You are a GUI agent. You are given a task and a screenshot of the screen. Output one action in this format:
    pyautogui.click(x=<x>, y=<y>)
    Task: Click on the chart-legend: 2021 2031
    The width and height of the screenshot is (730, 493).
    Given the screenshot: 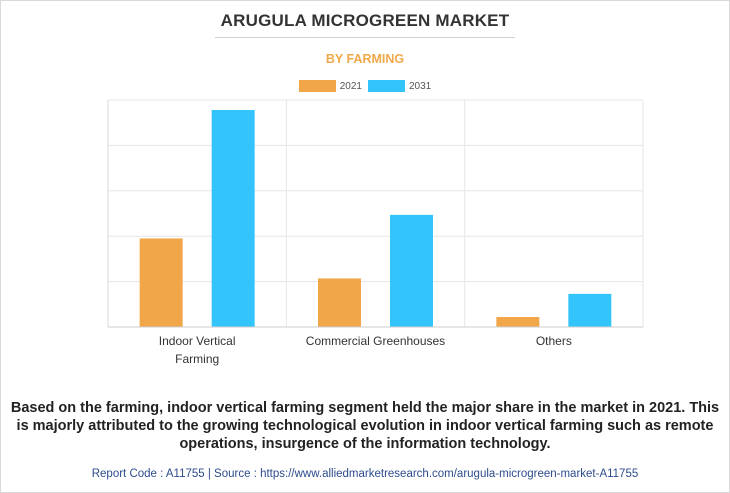 What is the action you would take?
    pyautogui.click(x=365, y=86)
    